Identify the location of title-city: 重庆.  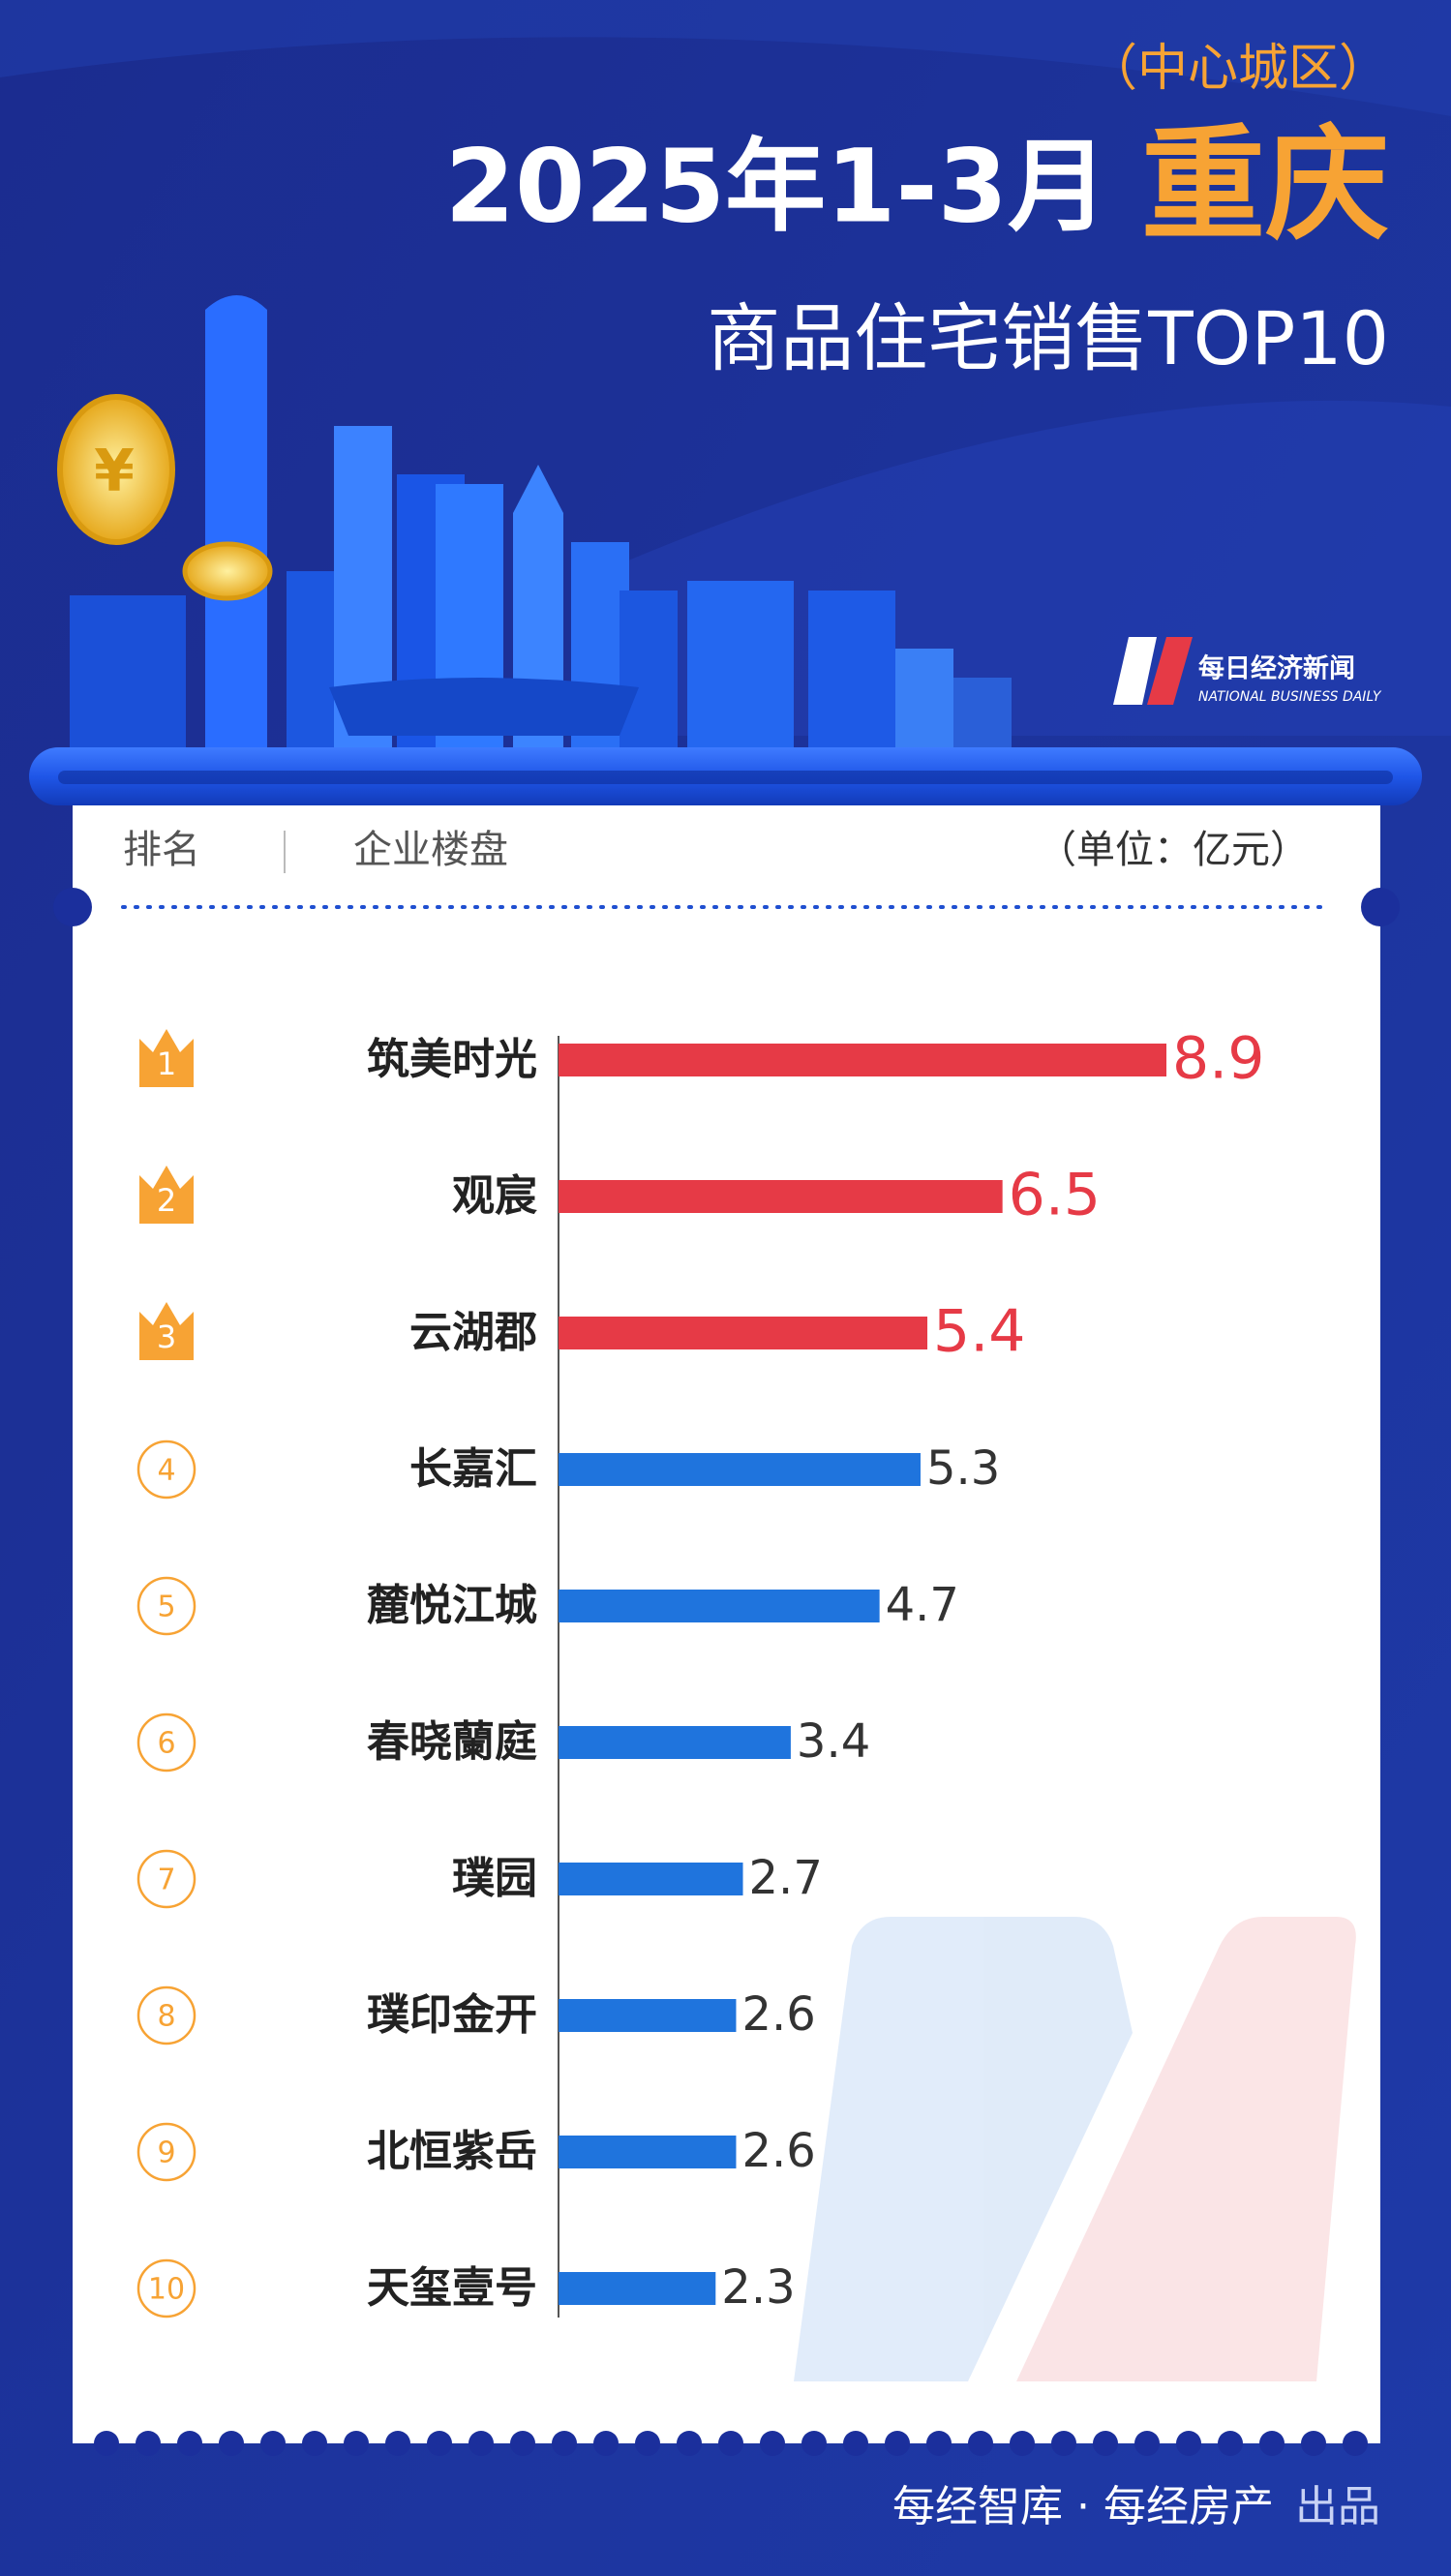
(1265, 185).